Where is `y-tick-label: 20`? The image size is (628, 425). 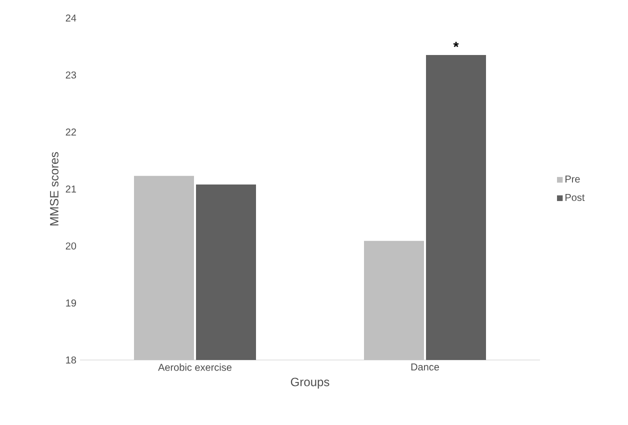 y-tick-label: 20 is located at coordinates (71, 246).